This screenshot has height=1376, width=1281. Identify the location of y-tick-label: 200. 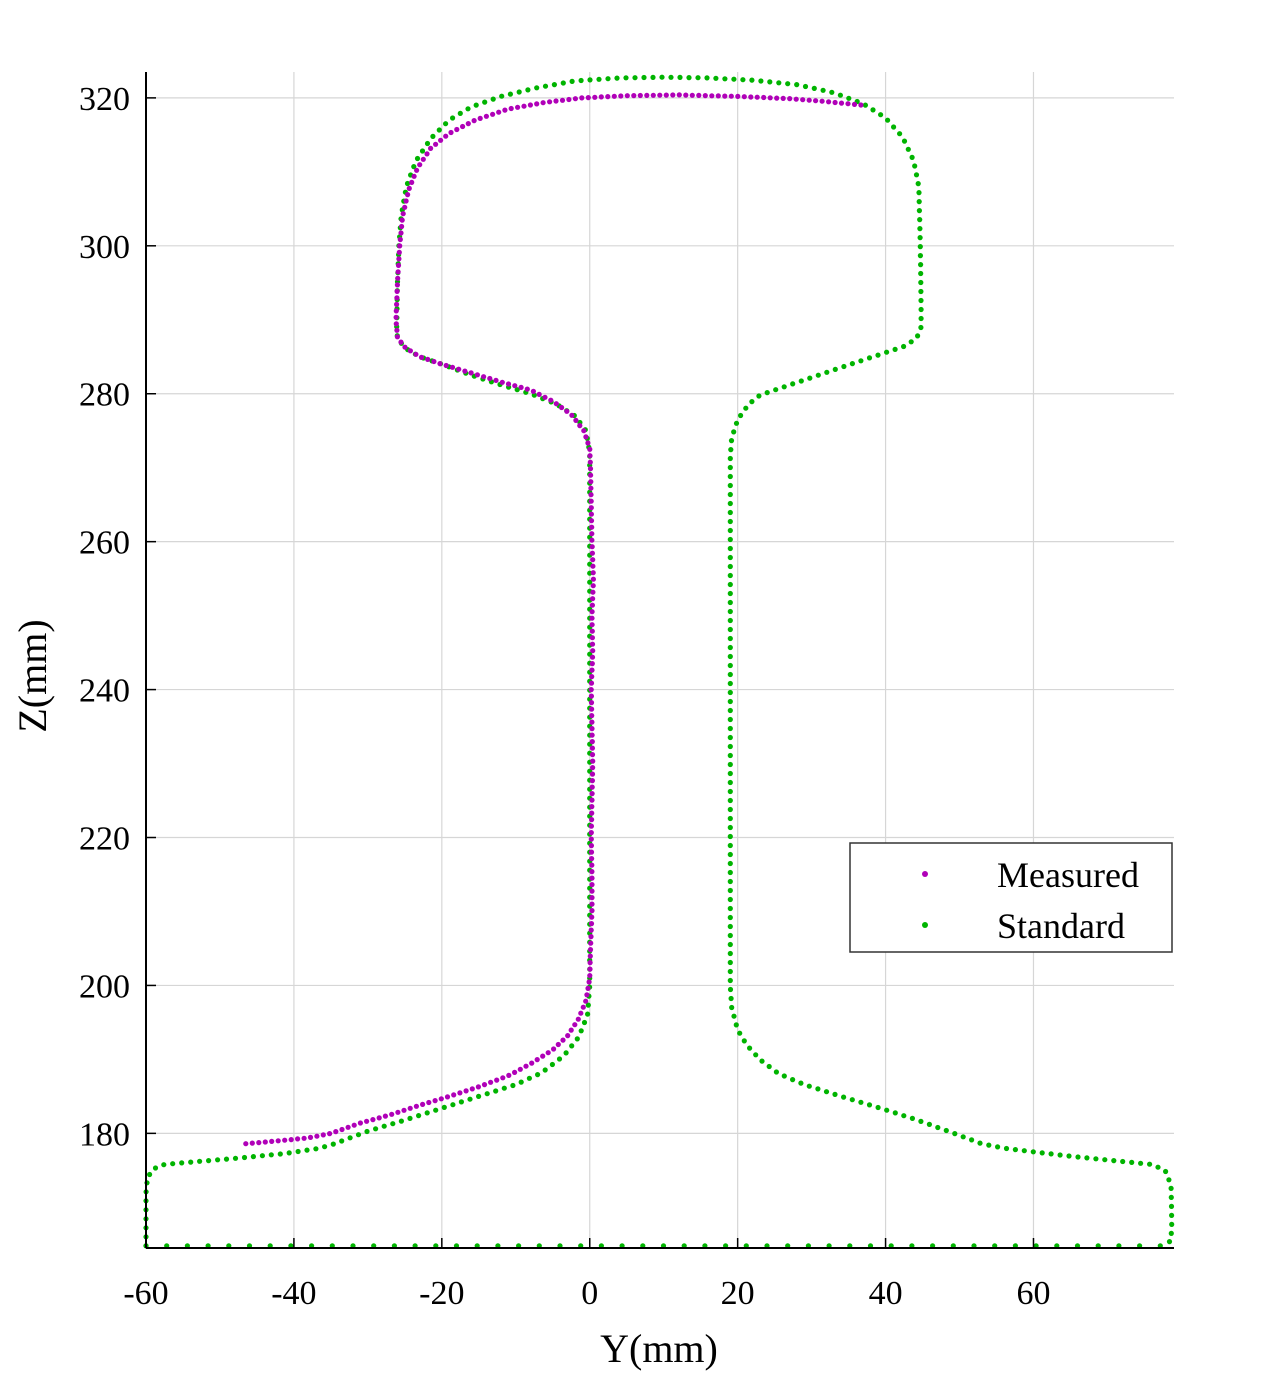
(104, 986).